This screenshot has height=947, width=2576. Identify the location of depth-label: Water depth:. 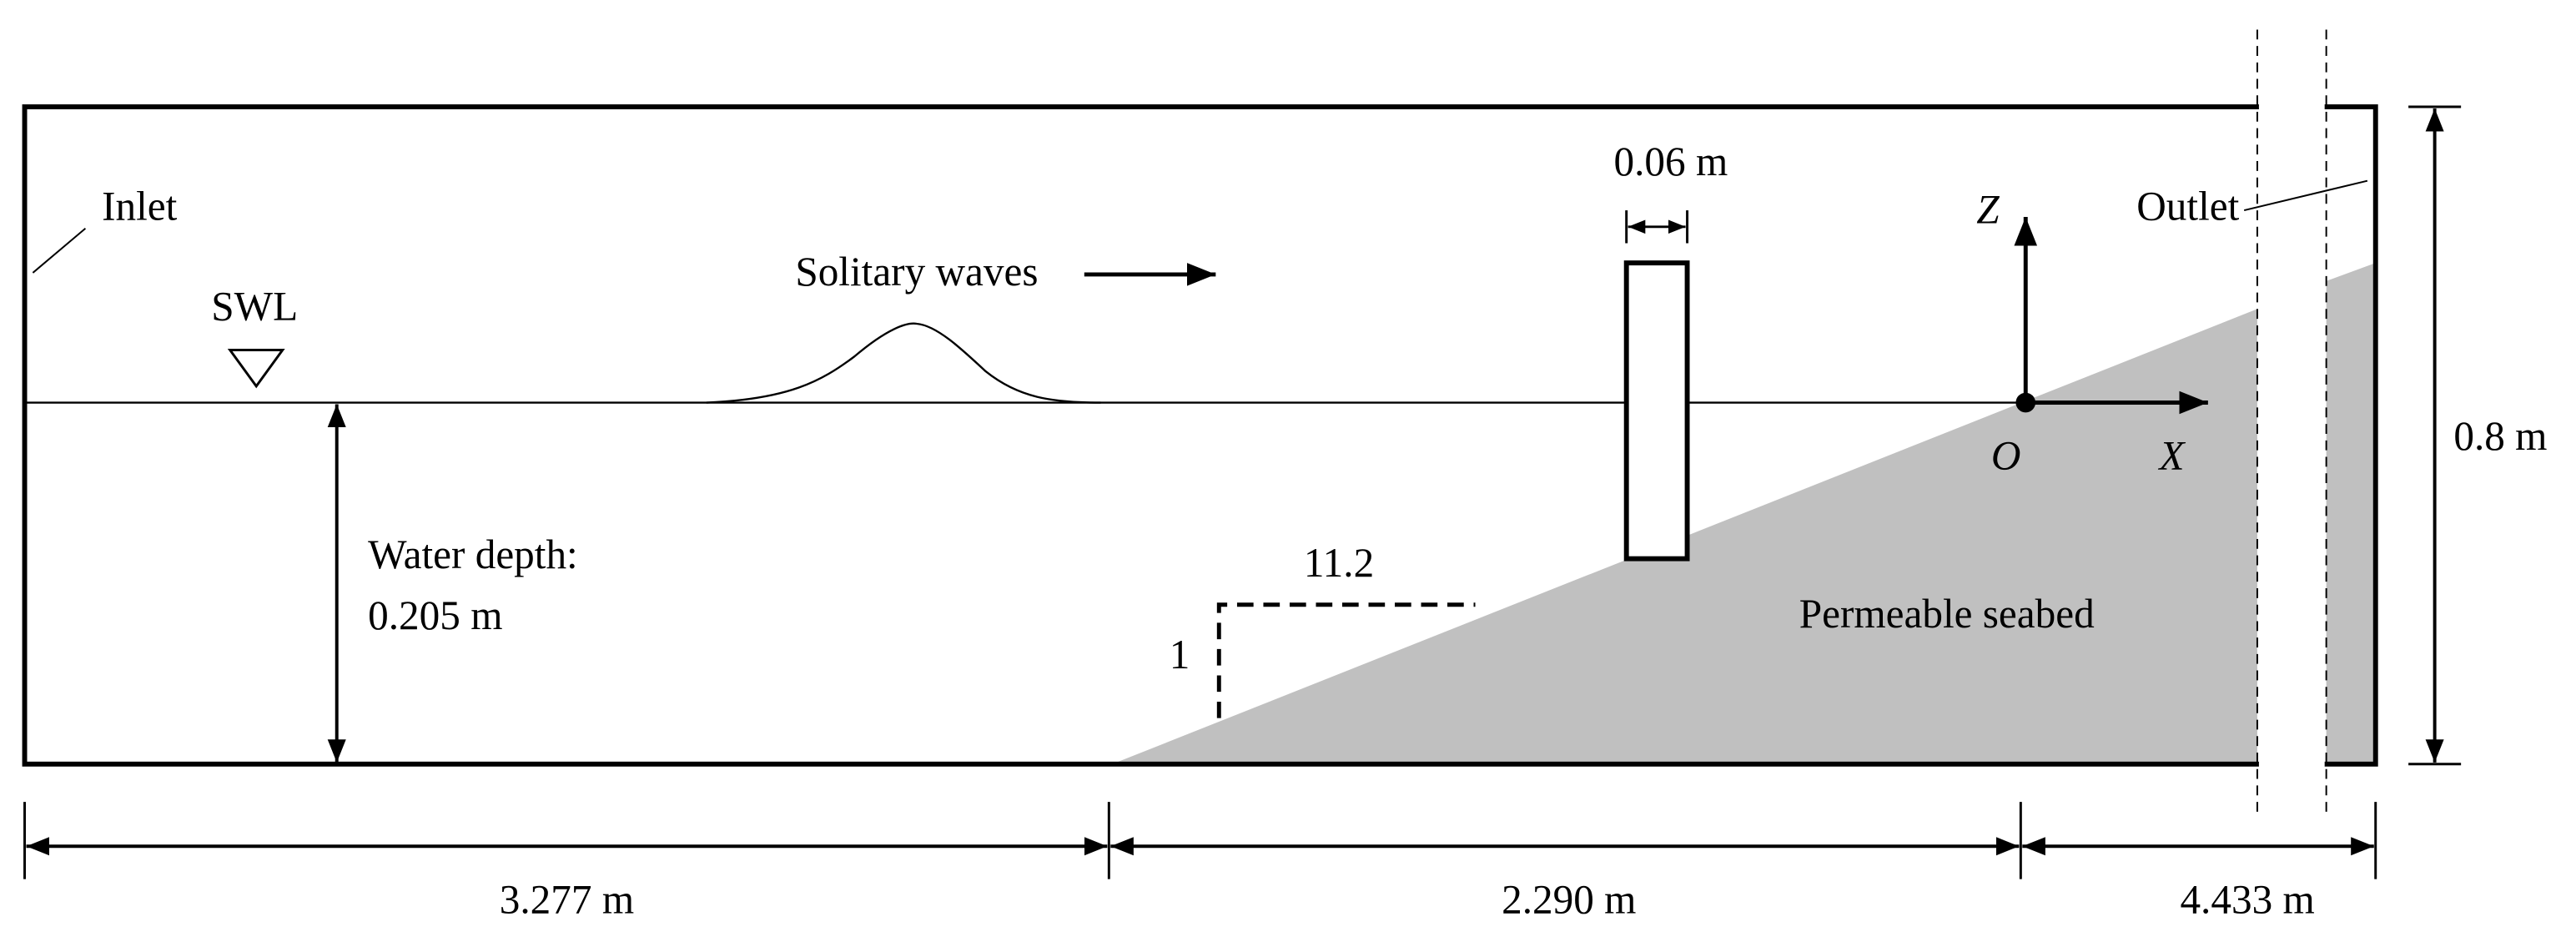
(473, 554).